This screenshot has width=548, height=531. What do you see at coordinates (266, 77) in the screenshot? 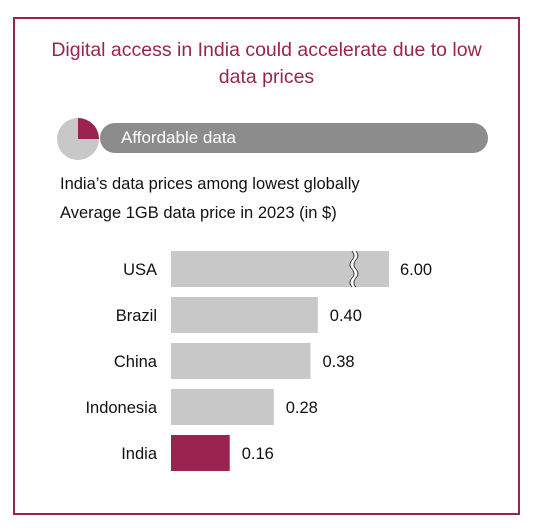
I see `title-line-2: data prices` at bounding box center [266, 77].